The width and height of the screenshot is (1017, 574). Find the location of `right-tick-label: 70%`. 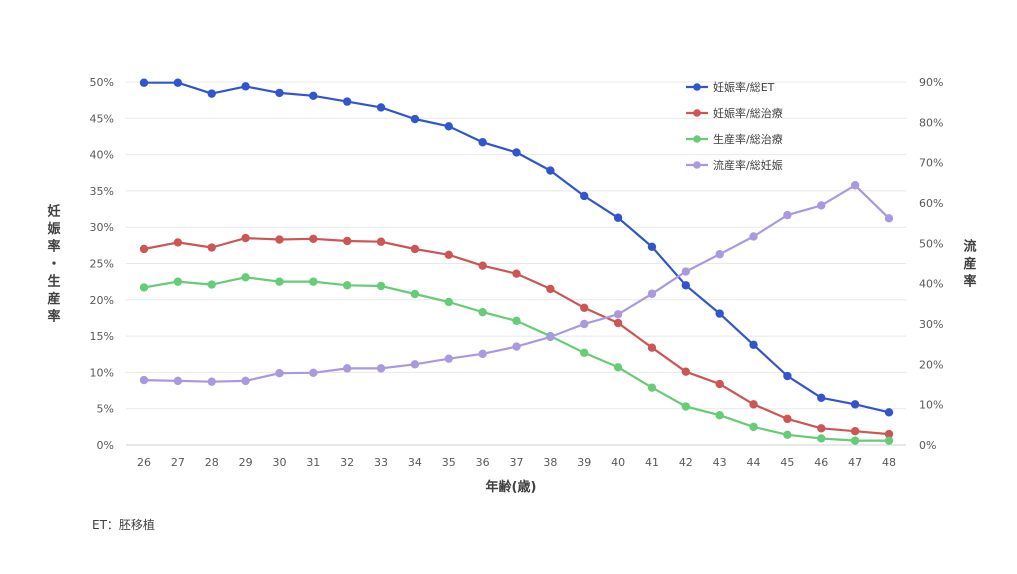

right-tick-label: 70% is located at coordinates (931, 163).